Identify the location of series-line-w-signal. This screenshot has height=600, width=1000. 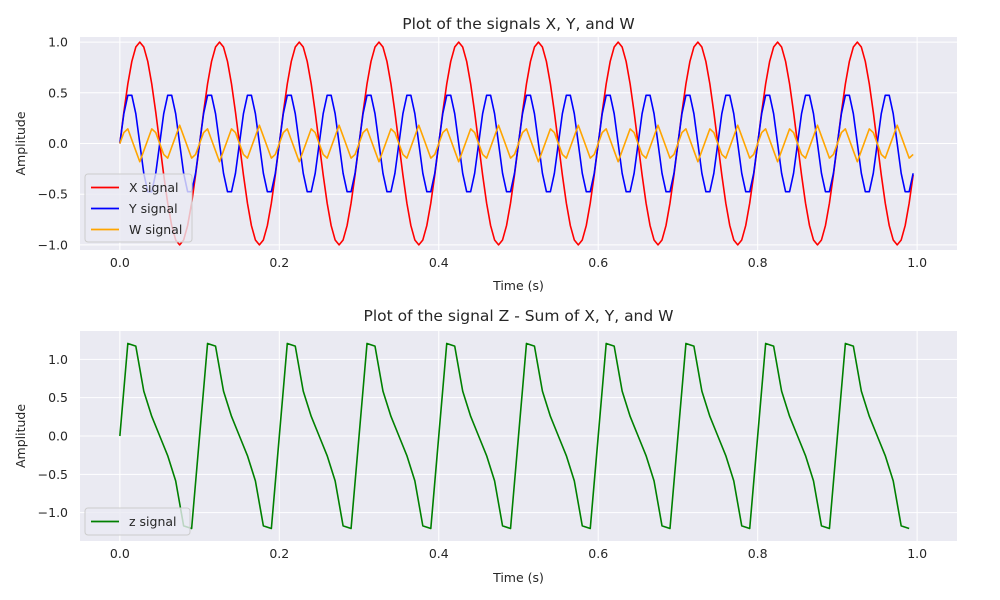
(516, 143).